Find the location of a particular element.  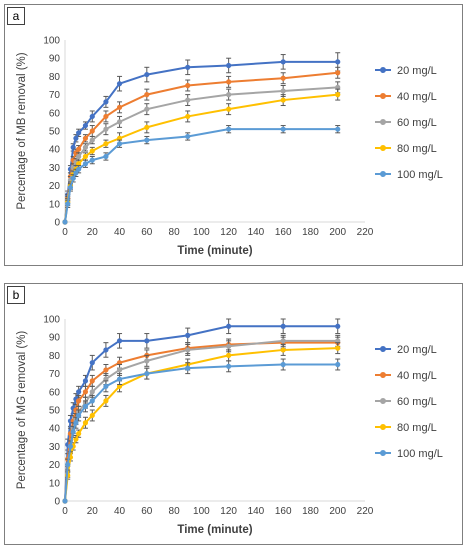

x-tick-label: 100 is located at coordinates (201, 511).